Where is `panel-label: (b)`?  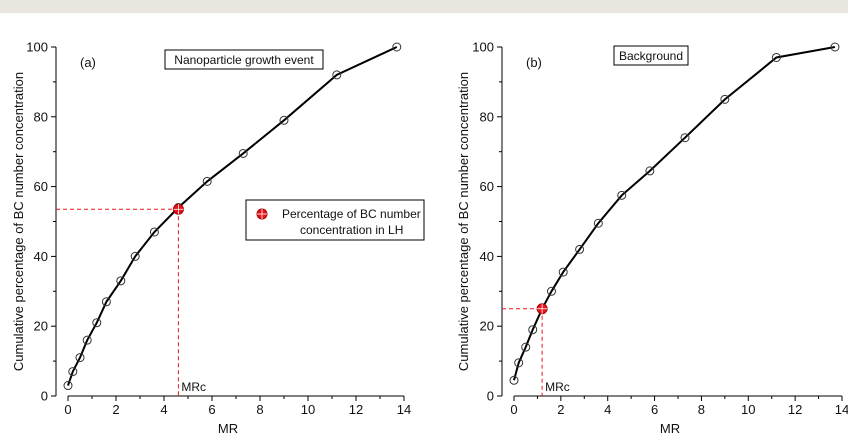 panel-label: (b) is located at coordinates (534, 62).